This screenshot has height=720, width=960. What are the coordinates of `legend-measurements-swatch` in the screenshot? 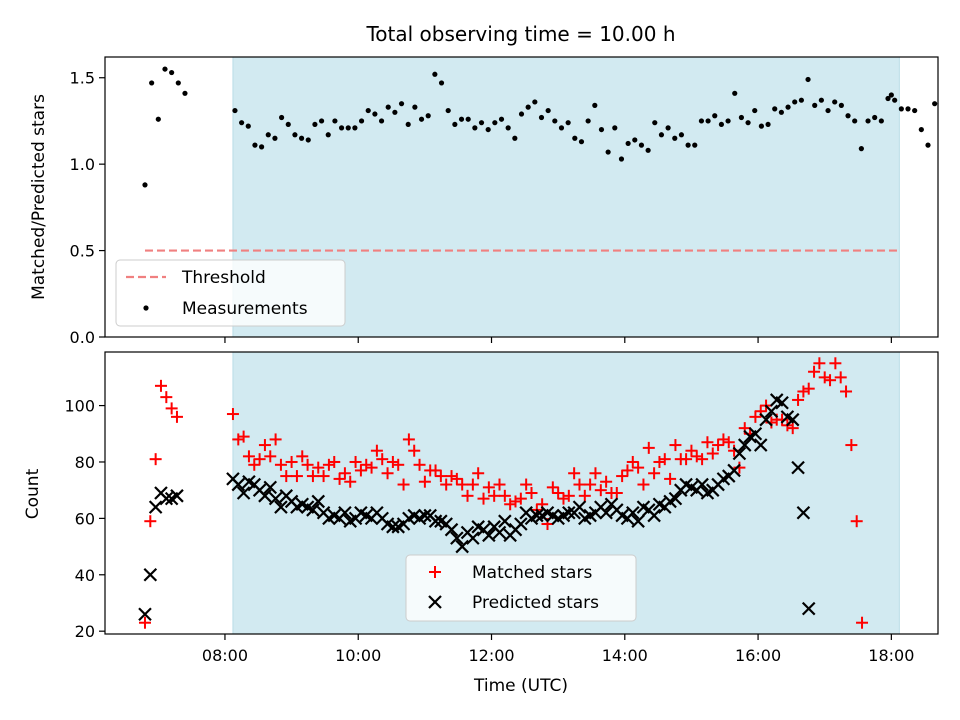 It's located at (146, 308).